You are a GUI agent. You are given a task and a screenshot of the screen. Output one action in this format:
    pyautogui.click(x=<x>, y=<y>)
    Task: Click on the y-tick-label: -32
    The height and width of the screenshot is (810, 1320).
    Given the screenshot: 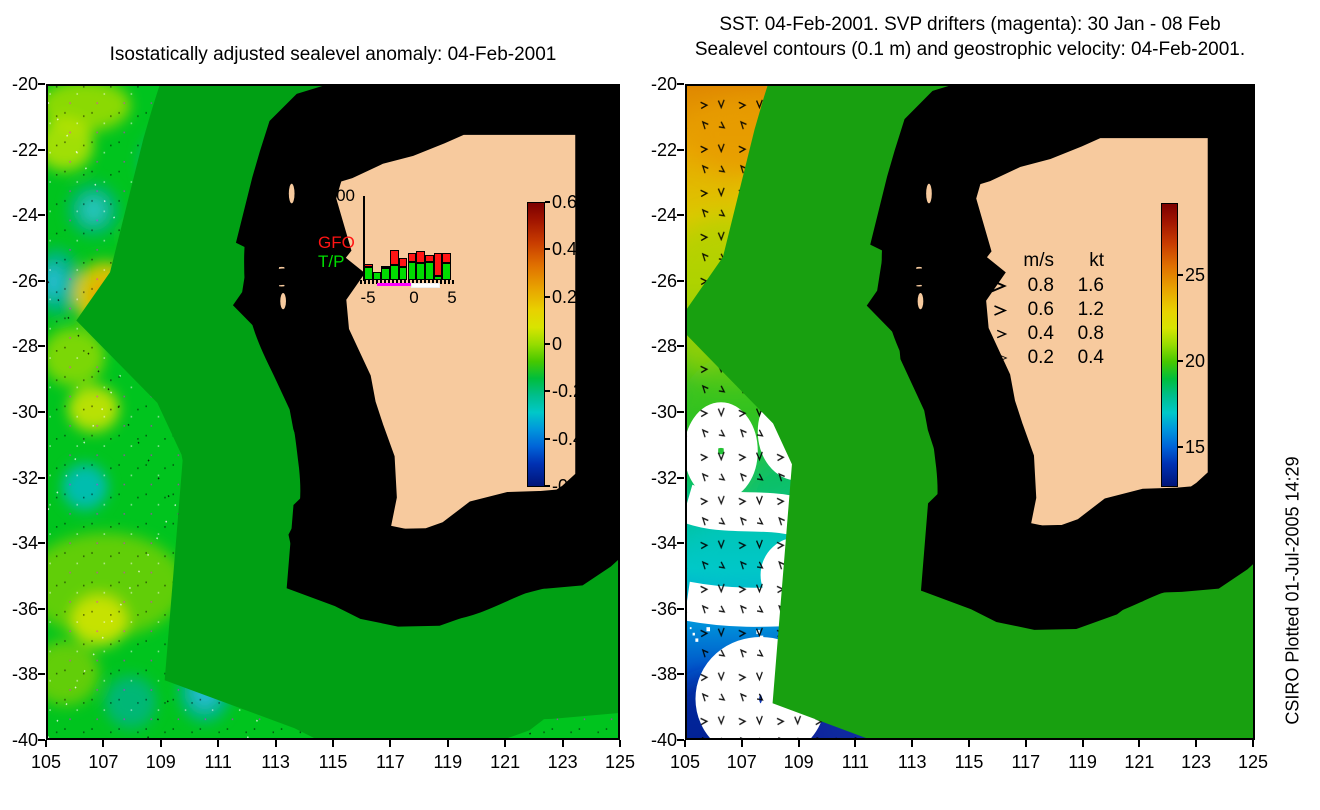 What is the action you would take?
    pyautogui.click(x=24, y=477)
    